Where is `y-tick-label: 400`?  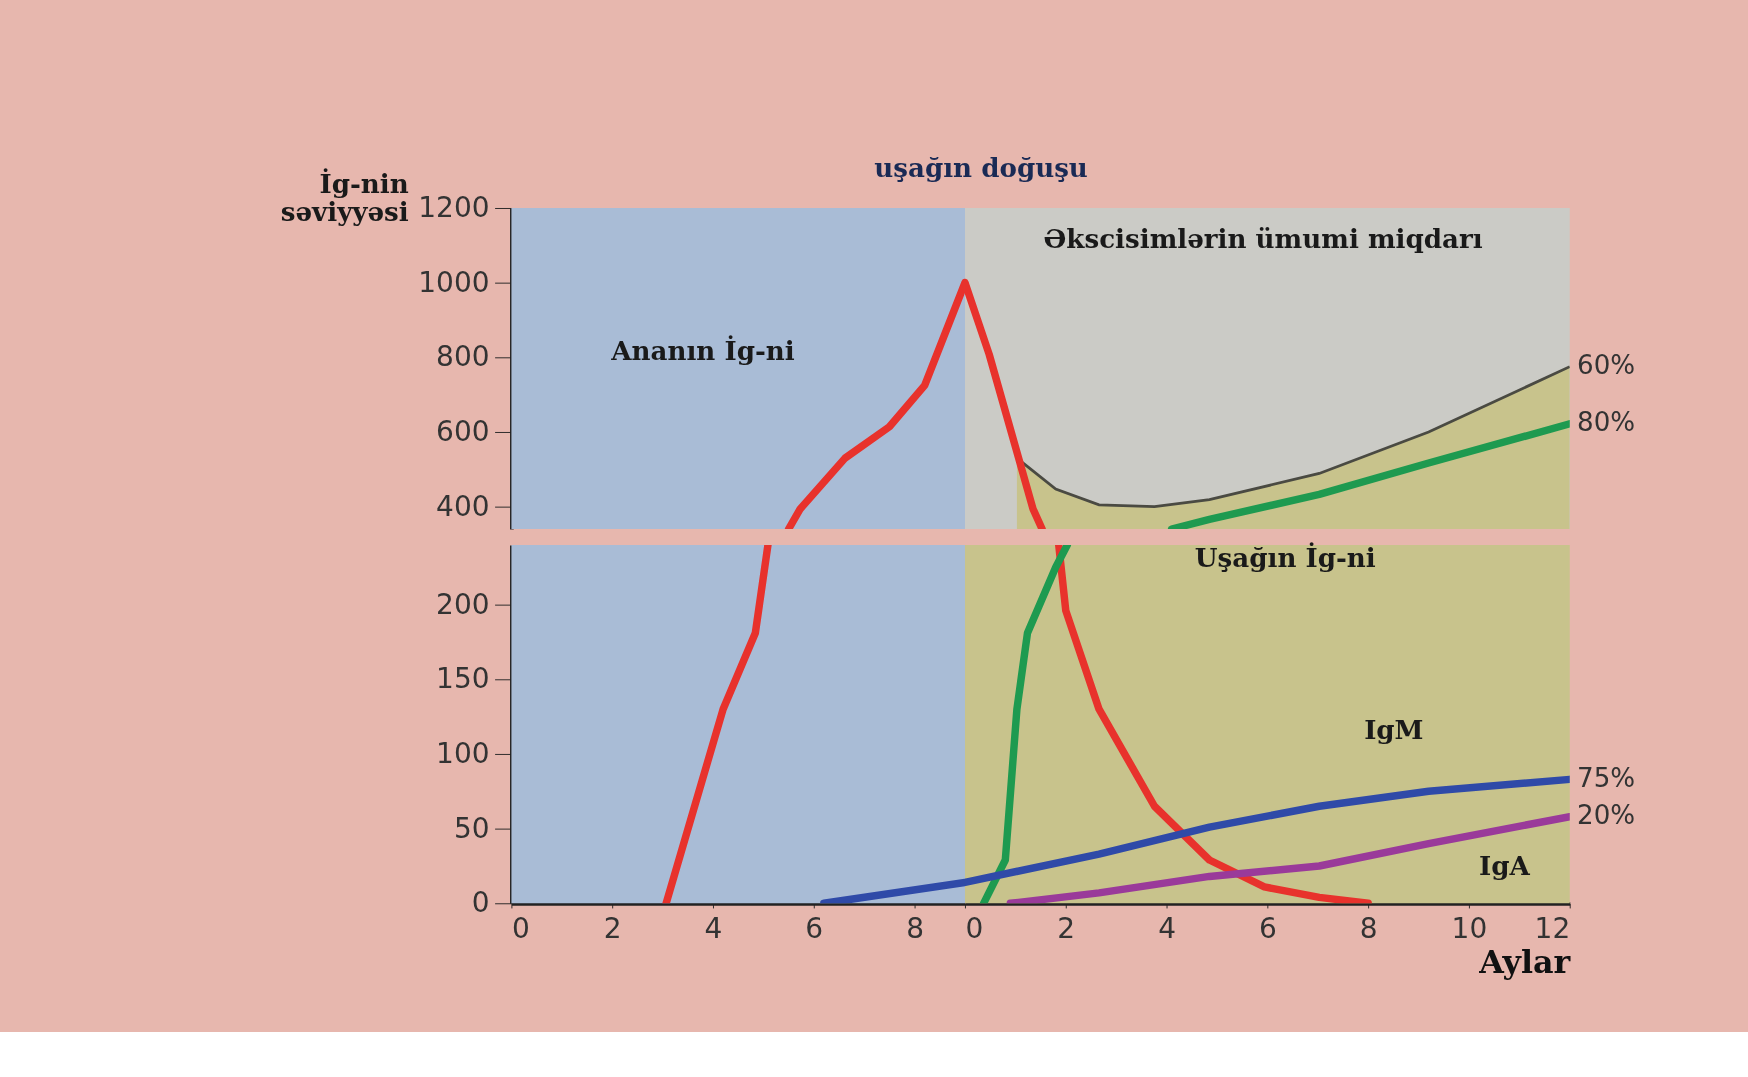 y-tick-label: 400 is located at coordinates (463, 506).